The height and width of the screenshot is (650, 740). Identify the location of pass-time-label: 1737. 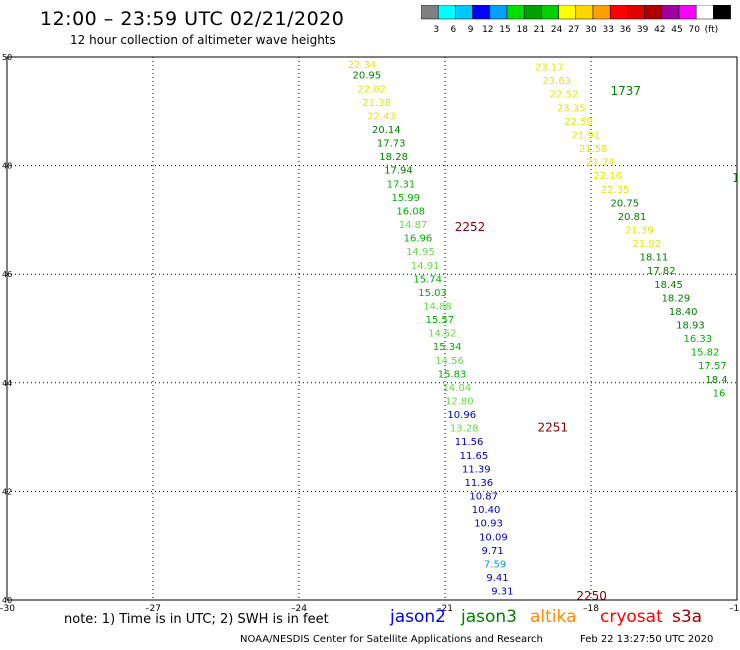
(625, 91).